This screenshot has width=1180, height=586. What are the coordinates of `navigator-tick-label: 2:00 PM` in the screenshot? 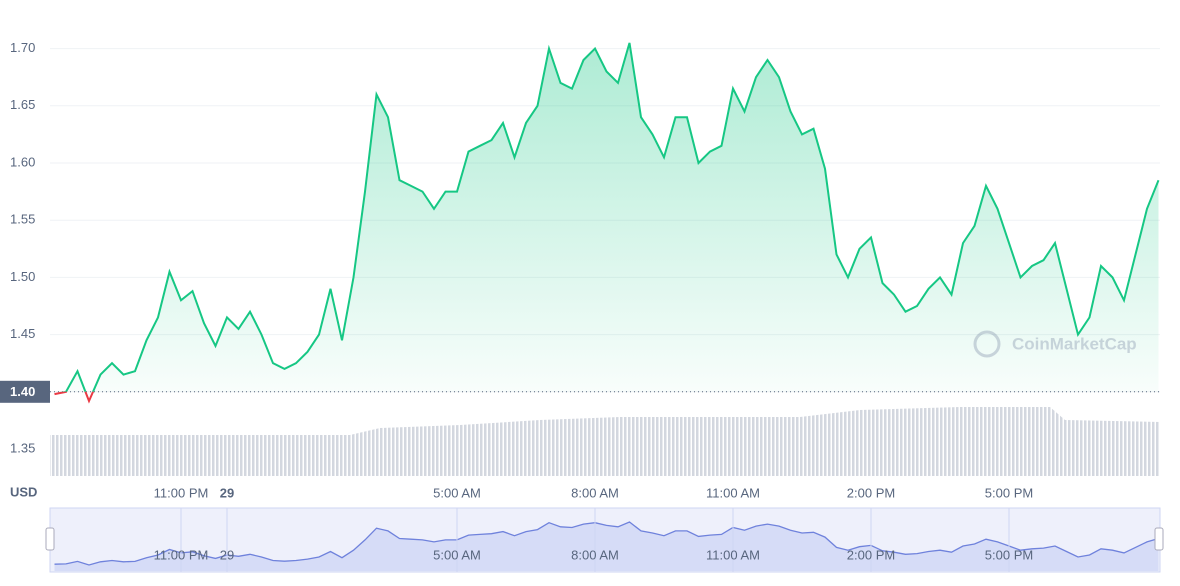 It's located at (871, 554).